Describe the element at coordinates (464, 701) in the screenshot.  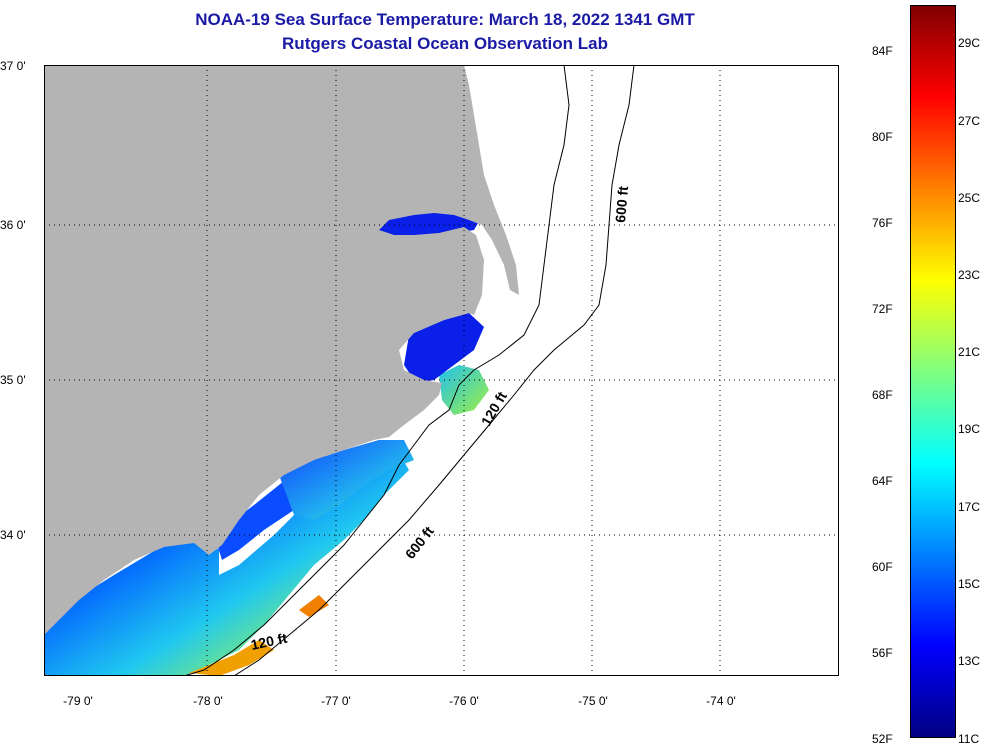
I see `lon-label-76: -76 0'` at that location.